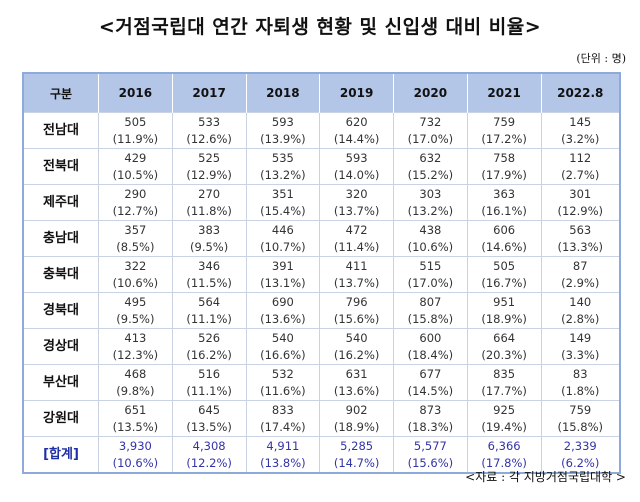  I want to click on table-cell: 87 (2.9%), so click(580, 274).